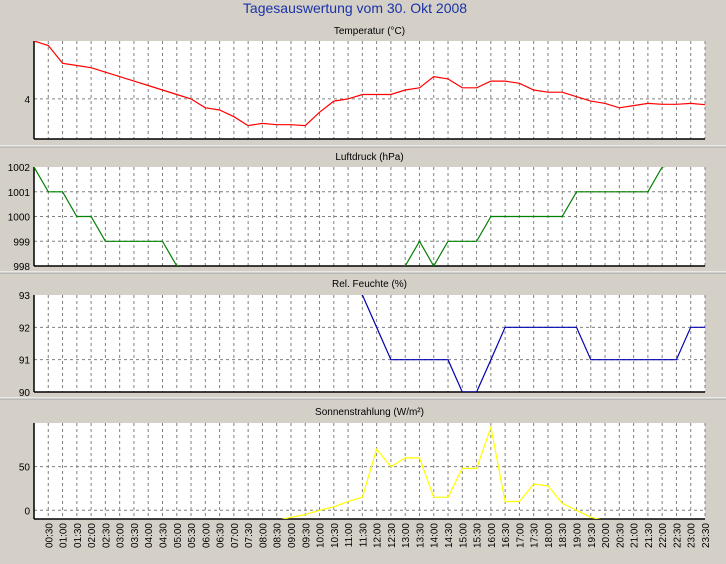 The image size is (726, 564). What do you see at coordinates (620, 535) in the screenshot?
I see `x-tick-label: 20:30` at bounding box center [620, 535].